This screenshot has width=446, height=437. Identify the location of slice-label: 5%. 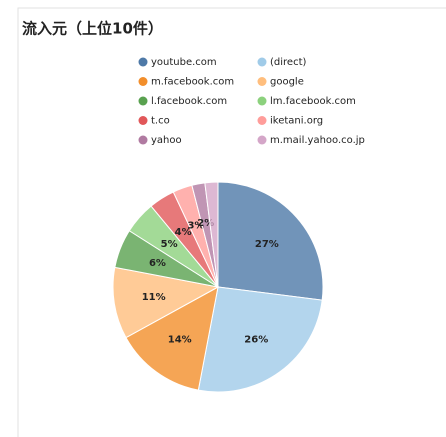
(169, 244).